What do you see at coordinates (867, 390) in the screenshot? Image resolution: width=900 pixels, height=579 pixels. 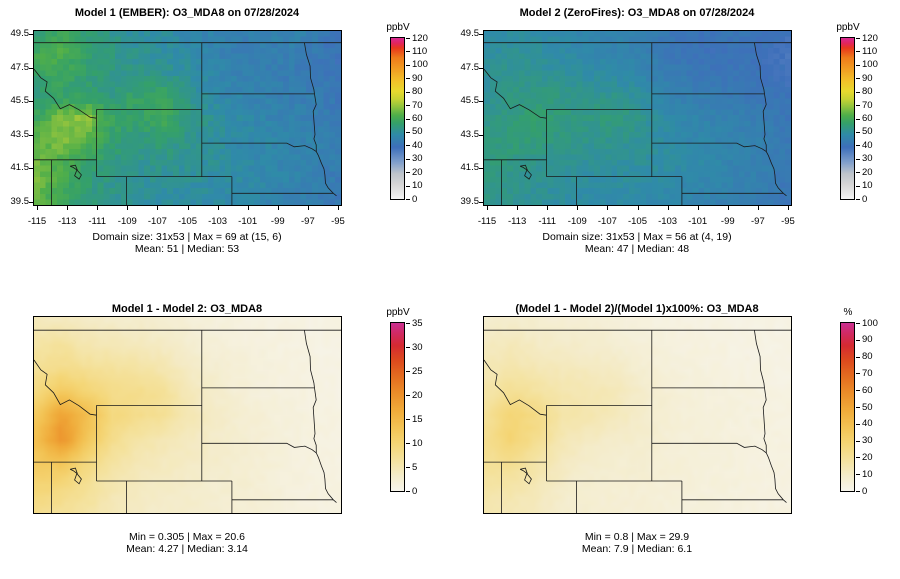 I see `colorbar-tick-label: 60` at bounding box center [867, 390].